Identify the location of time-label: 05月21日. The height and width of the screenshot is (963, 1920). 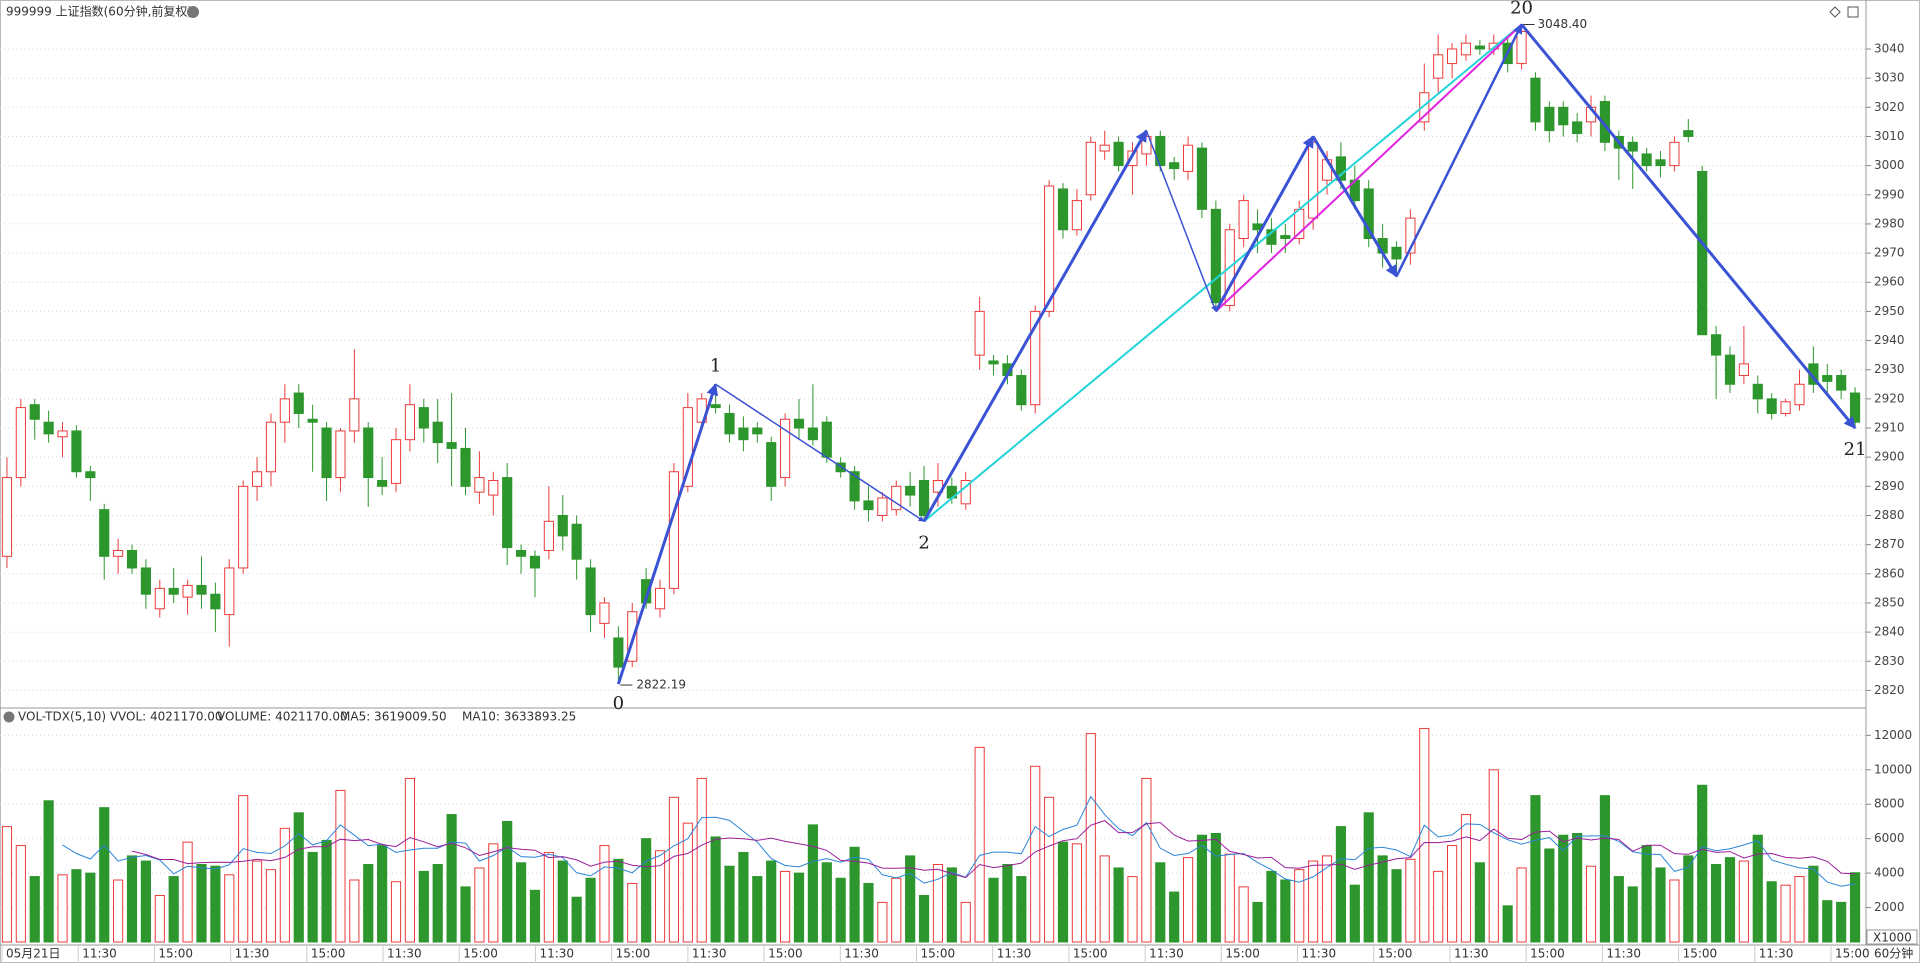
(33, 954).